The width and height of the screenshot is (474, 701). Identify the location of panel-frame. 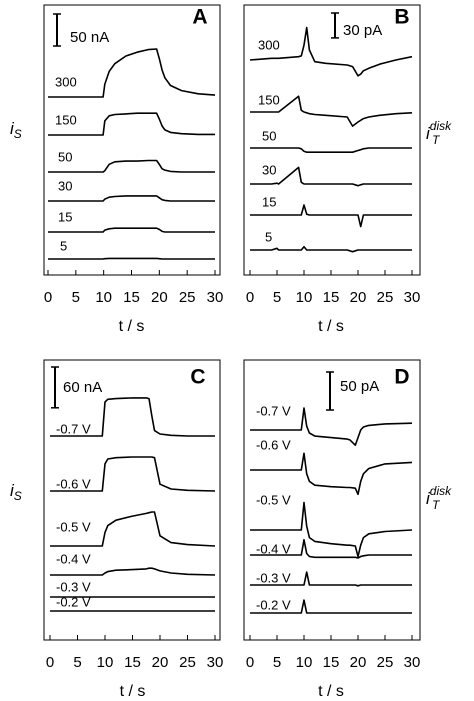
(332, 140).